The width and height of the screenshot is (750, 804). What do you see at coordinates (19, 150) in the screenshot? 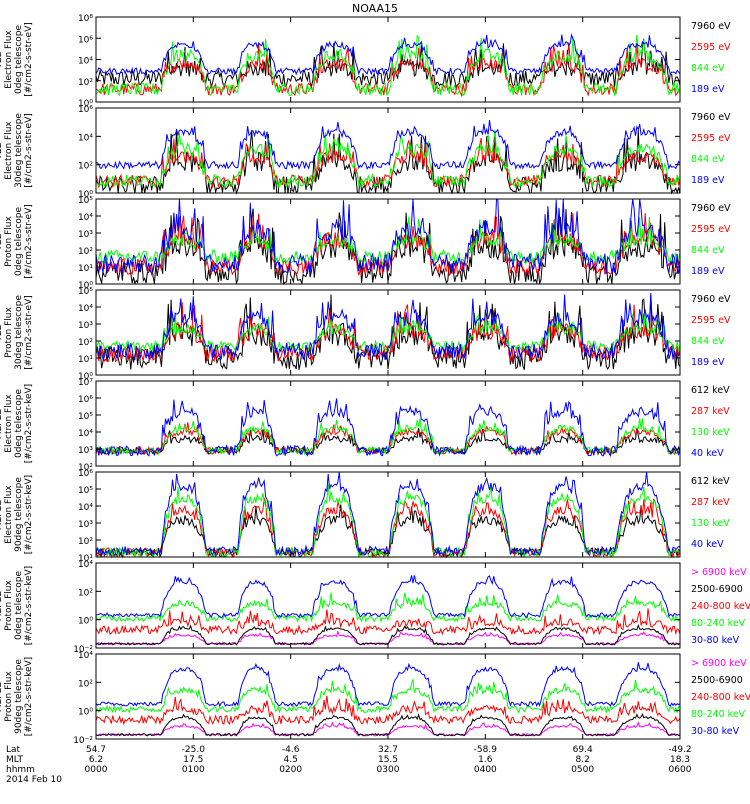
I see `y-axis-label-line: 30deg telescope` at bounding box center [19, 150].